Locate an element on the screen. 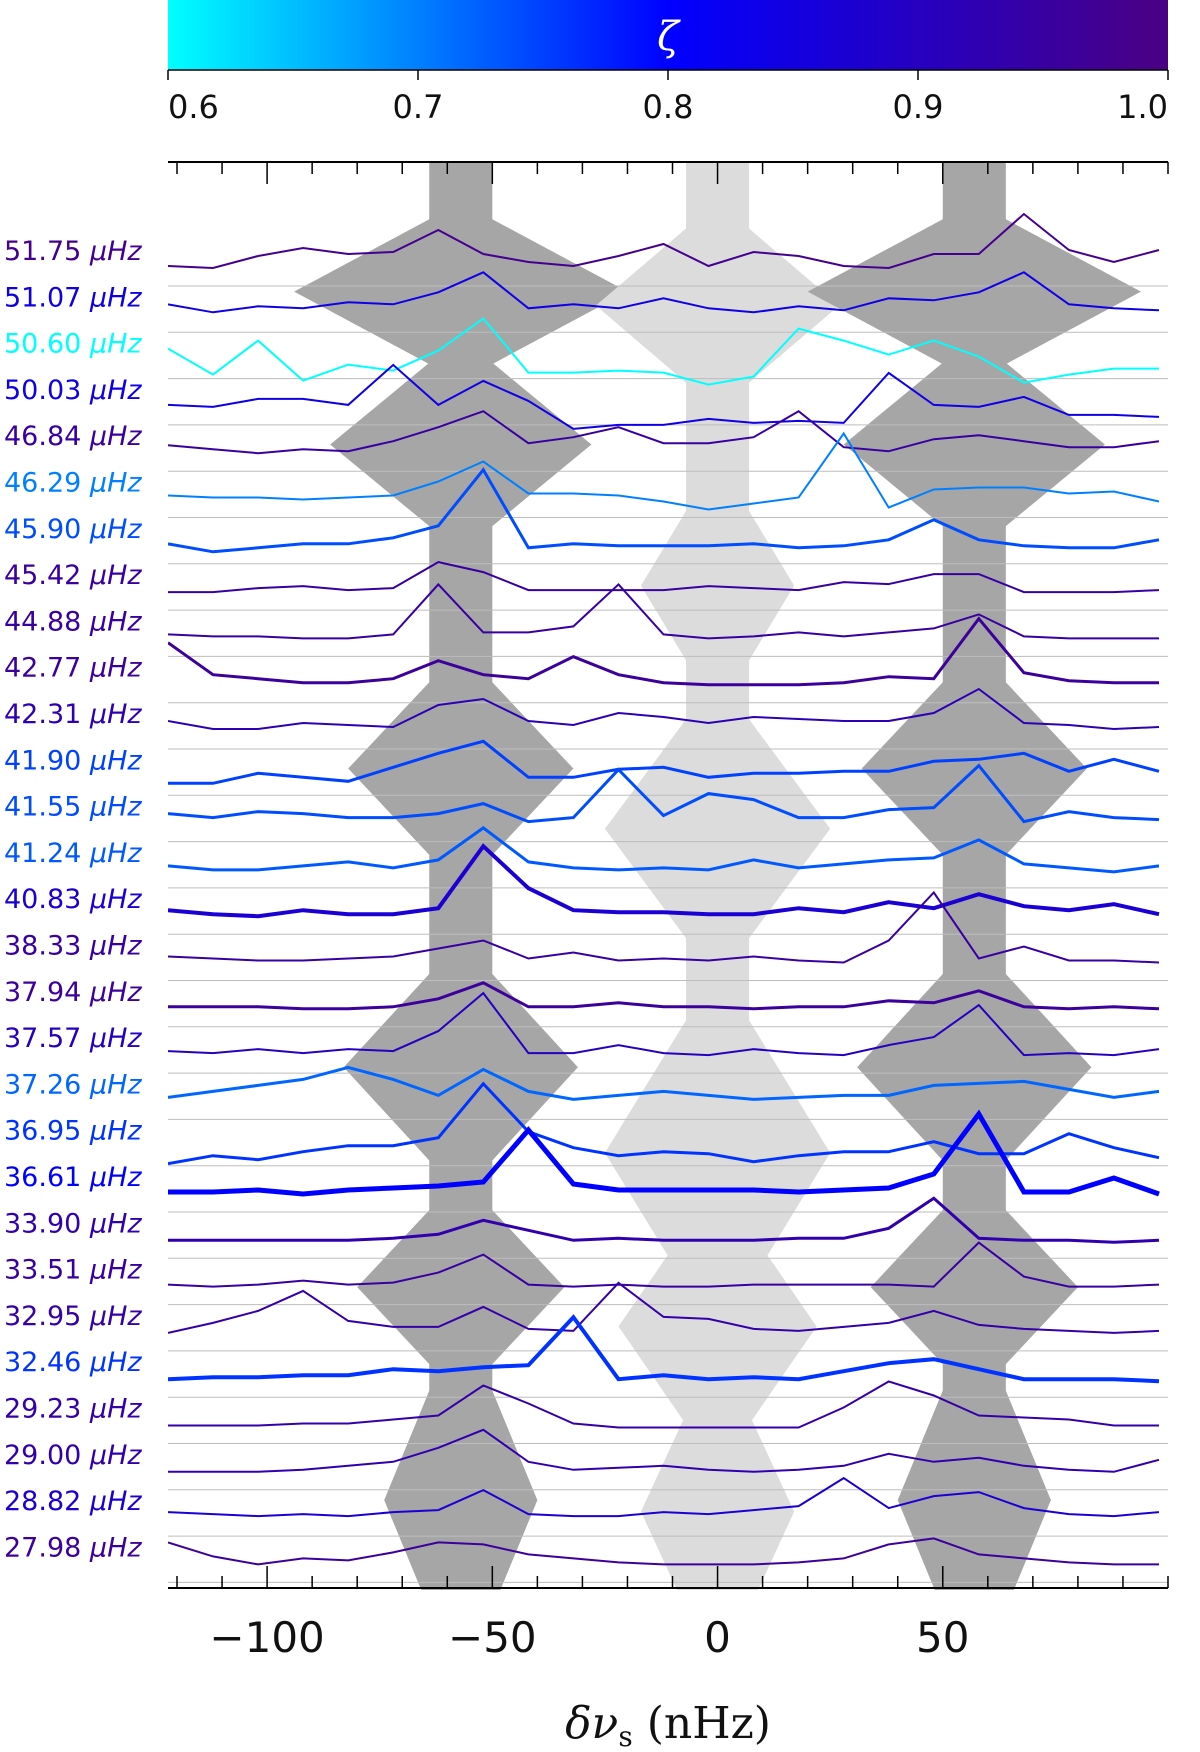 Image resolution: width=1200 pixels, height=1752 pixels. colorbar-ticks: 0.6 0.7 0.8 0.9 1.0 is located at coordinates (668, 98).